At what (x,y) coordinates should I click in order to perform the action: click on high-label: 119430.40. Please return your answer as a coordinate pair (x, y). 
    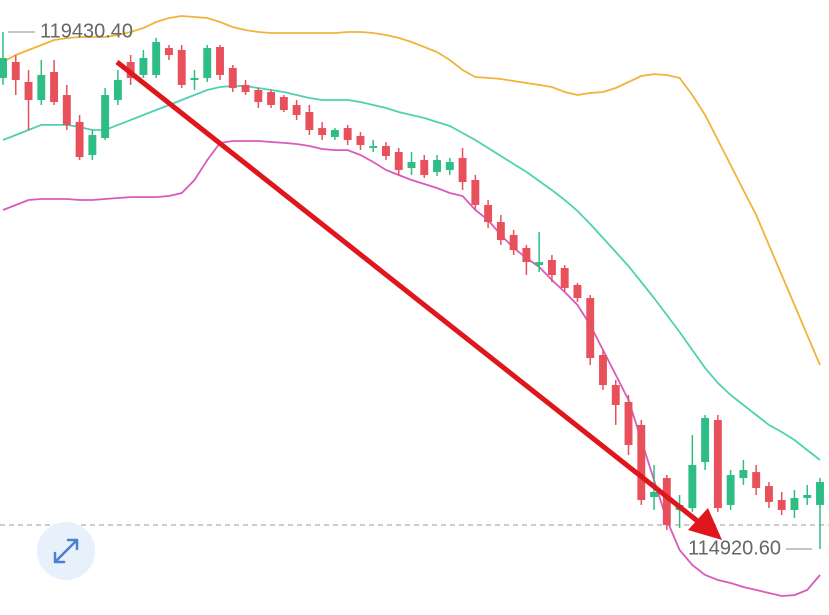
    Looking at the image, I should click on (86, 31).